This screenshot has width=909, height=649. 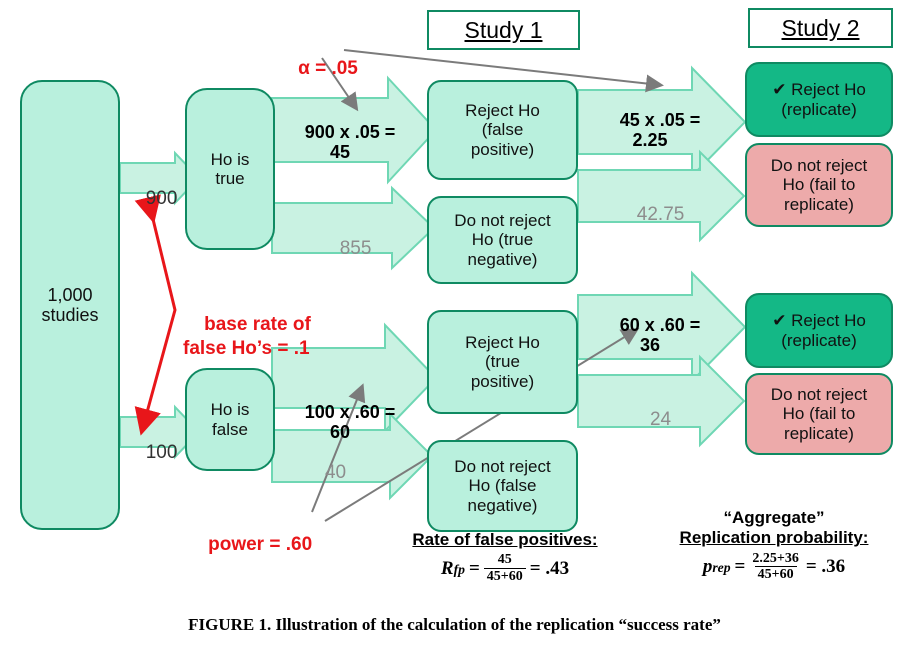 I want to click on formula-right-numerator: 2.25+36, so click(x=775, y=558).